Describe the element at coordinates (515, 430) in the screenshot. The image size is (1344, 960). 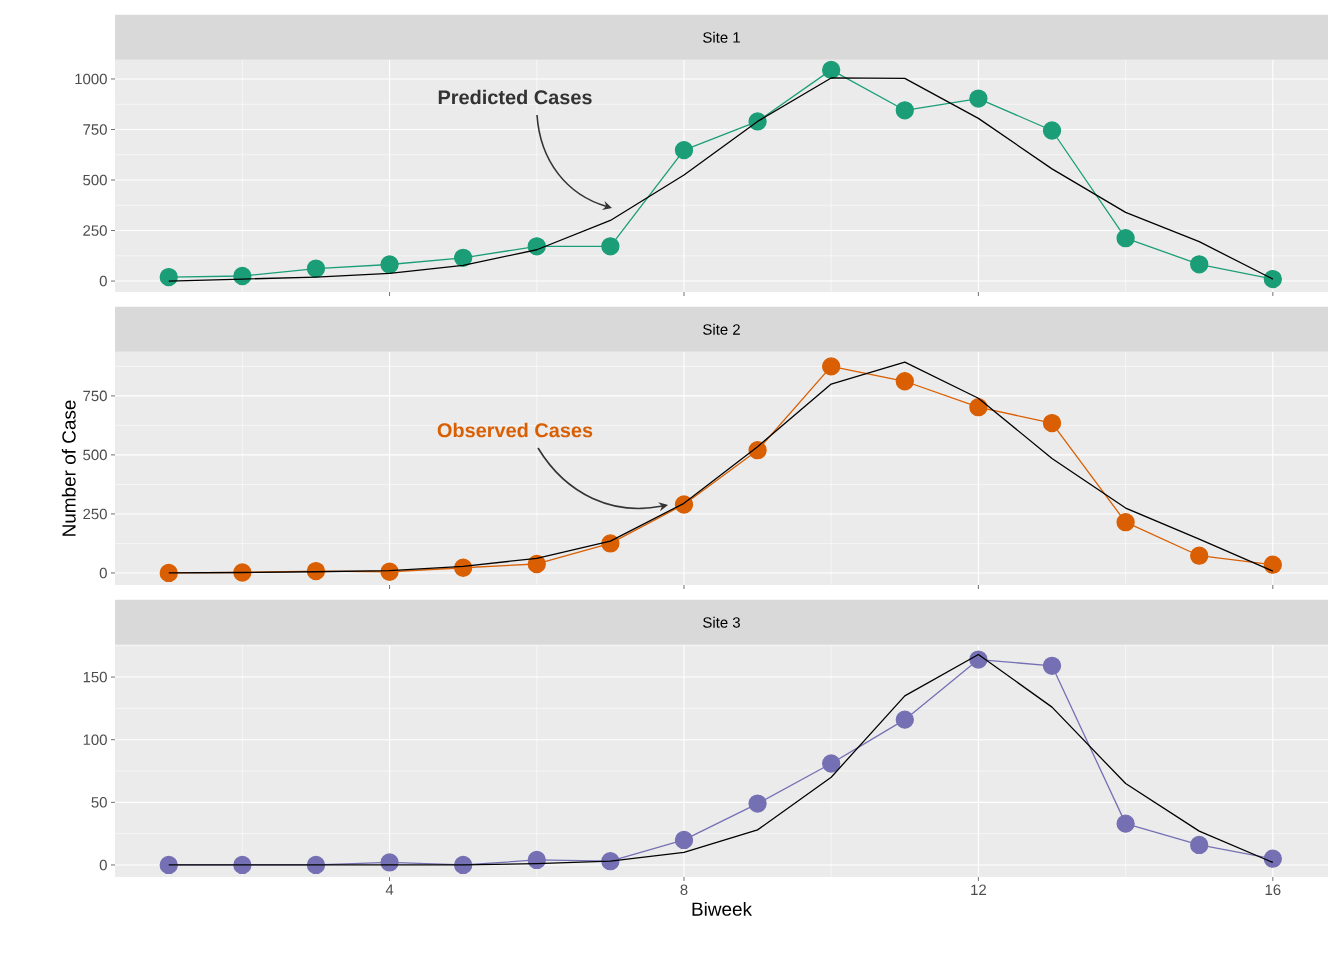
I see `annotation: Observed Cases` at that location.